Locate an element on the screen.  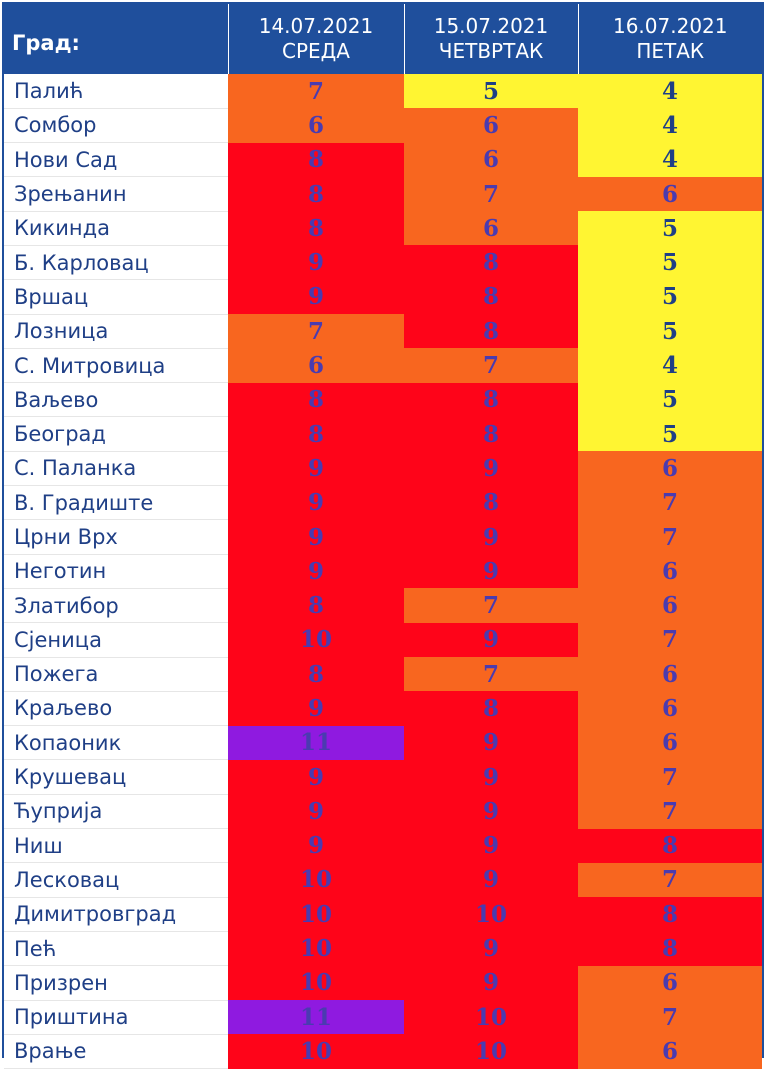
table-row: Црни Врх 9 9 7 is located at coordinates (383, 537).